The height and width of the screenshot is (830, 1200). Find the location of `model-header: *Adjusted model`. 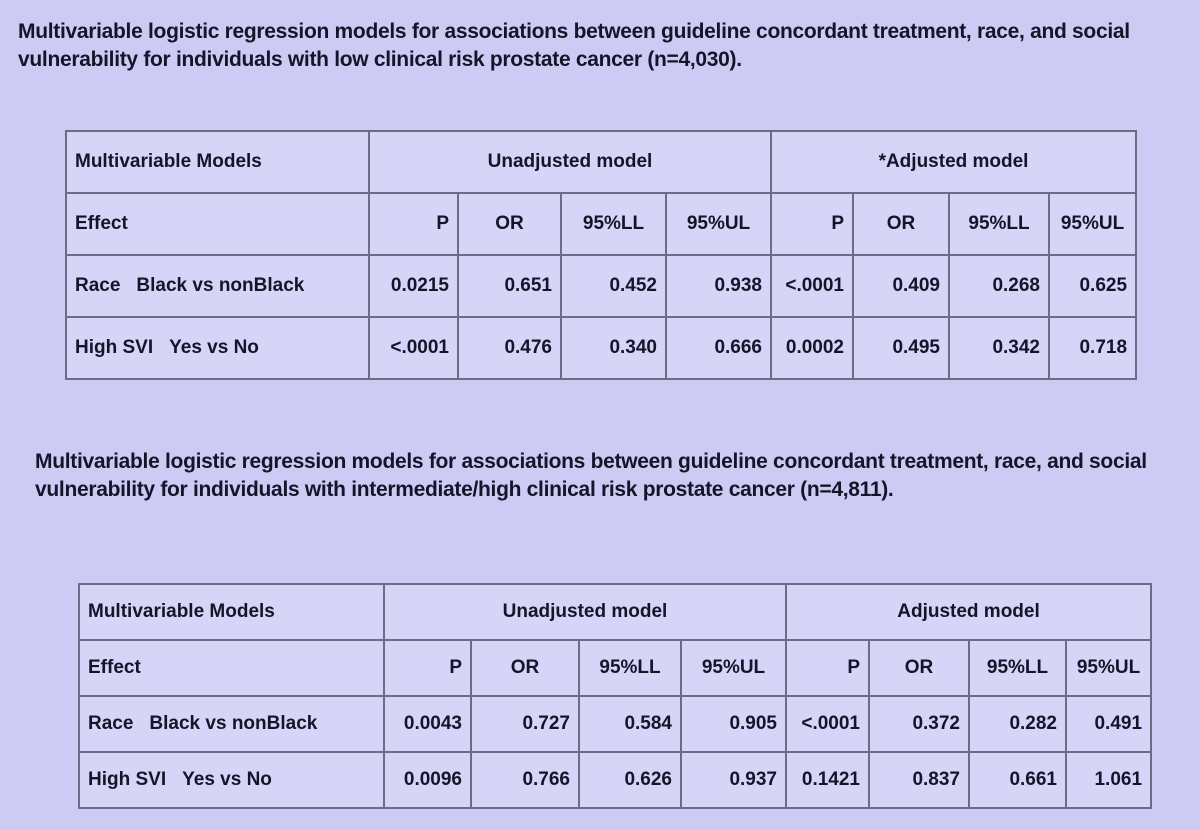

model-header: *Adjusted model is located at coordinates (953, 162).